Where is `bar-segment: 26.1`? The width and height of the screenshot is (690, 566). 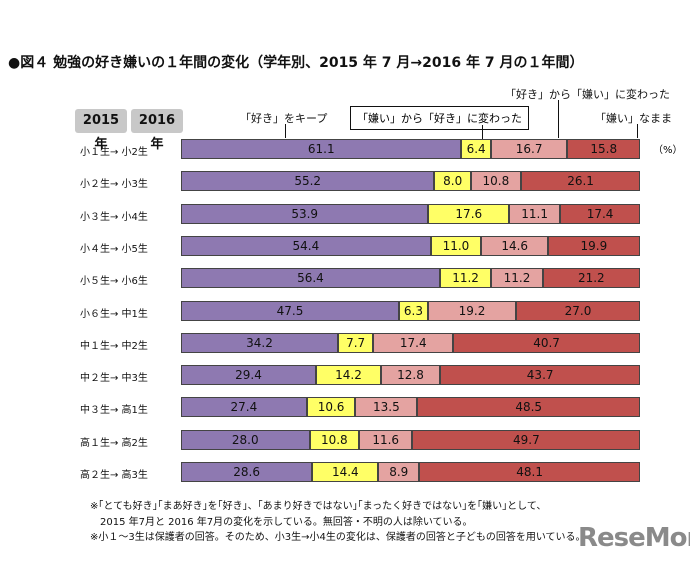
bar-segment: 26.1 is located at coordinates (580, 181).